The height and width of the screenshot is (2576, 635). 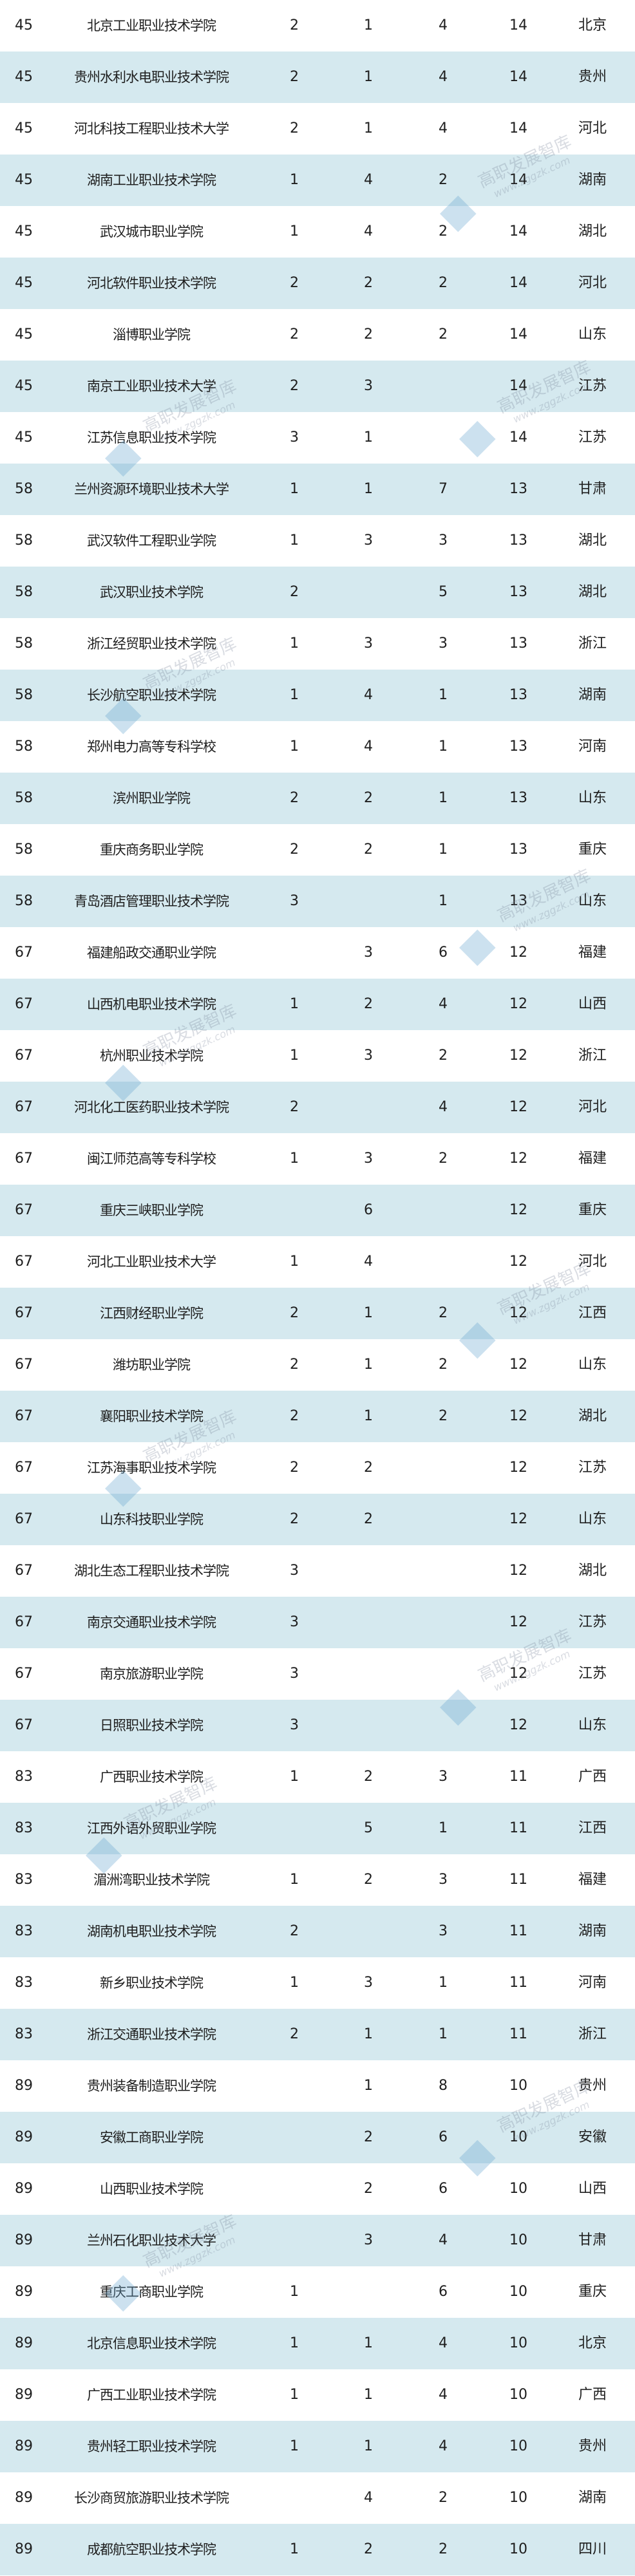 I want to click on school-name-cell: 湖北生态工程职业技术学院, so click(x=151, y=1571).